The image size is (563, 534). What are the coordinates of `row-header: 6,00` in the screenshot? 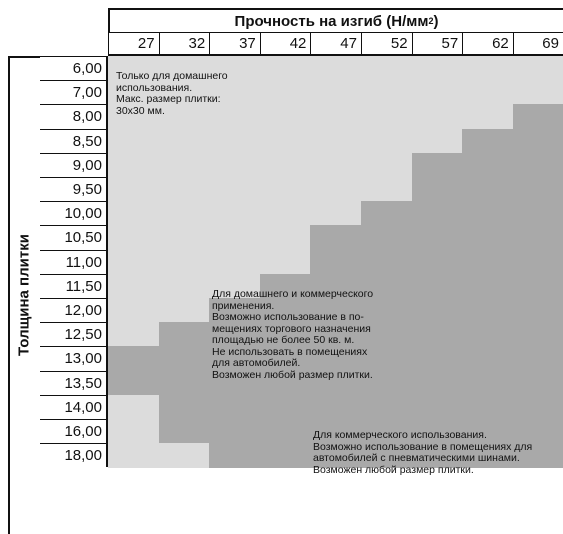 It's located at (74, 68).